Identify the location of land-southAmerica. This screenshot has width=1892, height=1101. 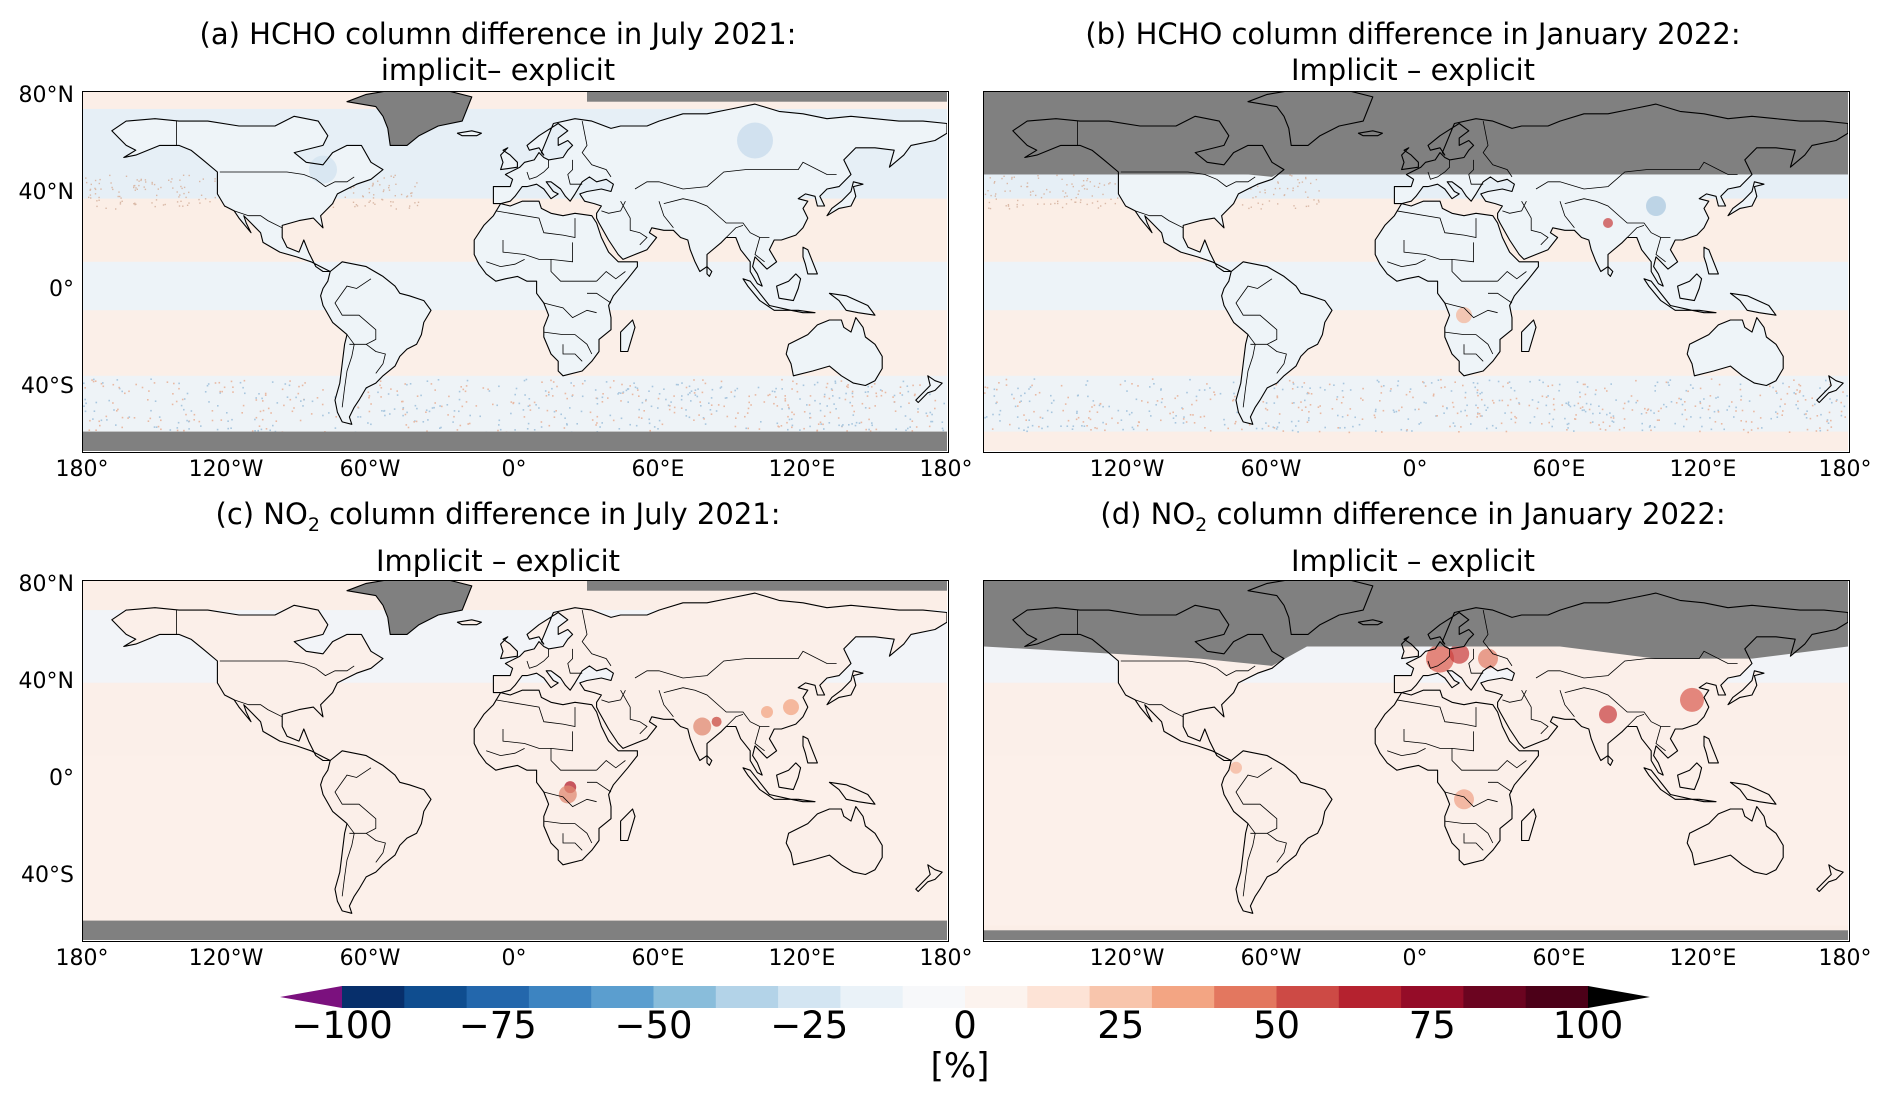
(375, 832).